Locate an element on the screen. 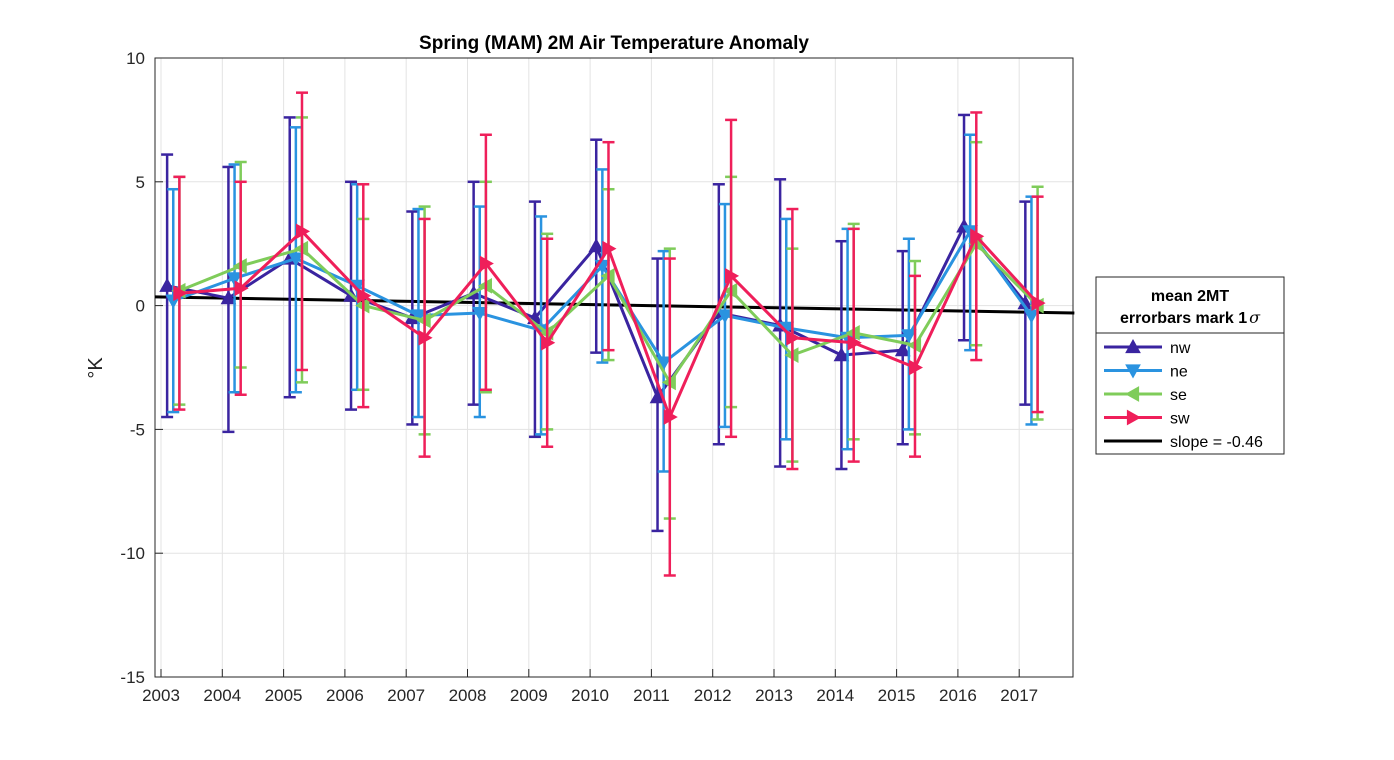 Image resolution: width=1394 pixels, height=760 pixels. x-tick-label: 2007 is located at coordinates (406, 695).